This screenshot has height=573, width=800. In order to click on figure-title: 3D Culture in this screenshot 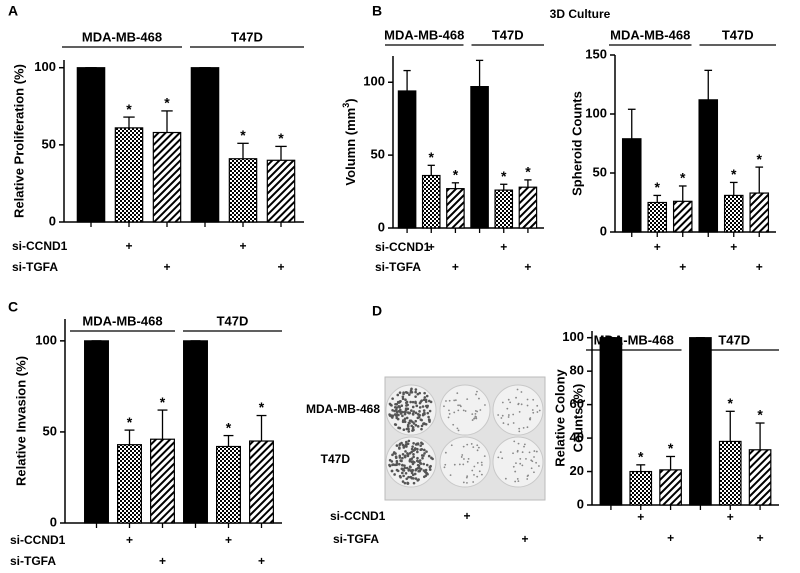, I will do `click(580, 14)`.